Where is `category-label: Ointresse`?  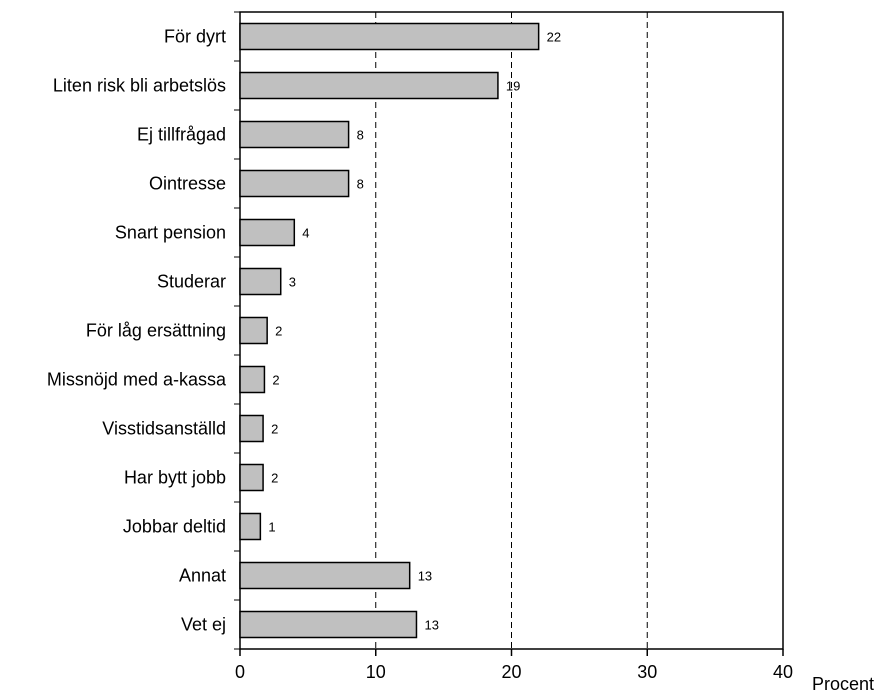 category-label: Ointresse is located at coordinates (187, 184).